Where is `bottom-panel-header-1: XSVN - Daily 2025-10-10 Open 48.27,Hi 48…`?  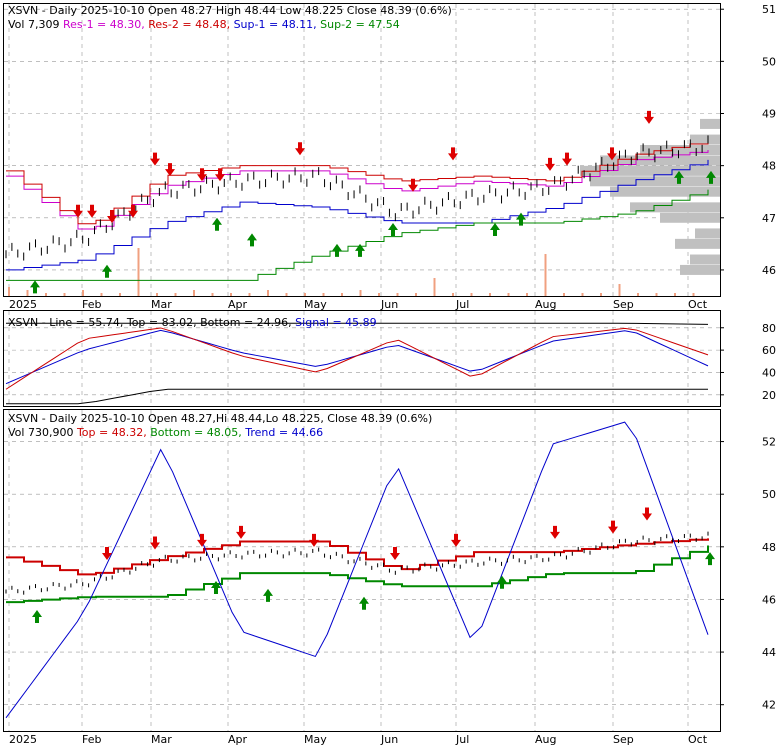
bottom-panel-header-1: XSVN - Daily 2025-10-10 Open 48.27,Hi 48… is located at coordinates (220, 418).